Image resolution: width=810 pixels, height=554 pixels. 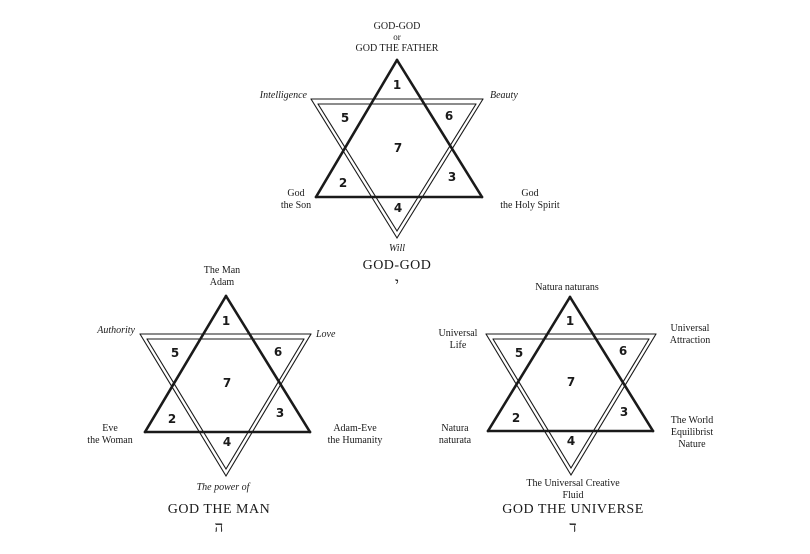 What do you see at coordinates (355, 440) in the screenshot?
I see `lower-right-label-2: the Humanity` at bounding box center [355, 440].